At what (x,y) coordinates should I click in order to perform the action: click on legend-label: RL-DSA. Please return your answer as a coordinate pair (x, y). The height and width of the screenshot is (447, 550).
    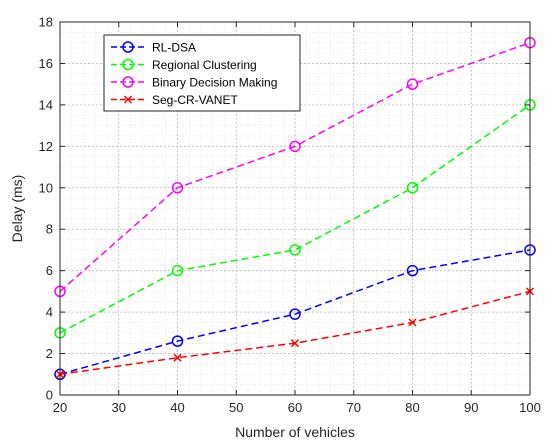
    Looking at the image, I should click on (174, 48).